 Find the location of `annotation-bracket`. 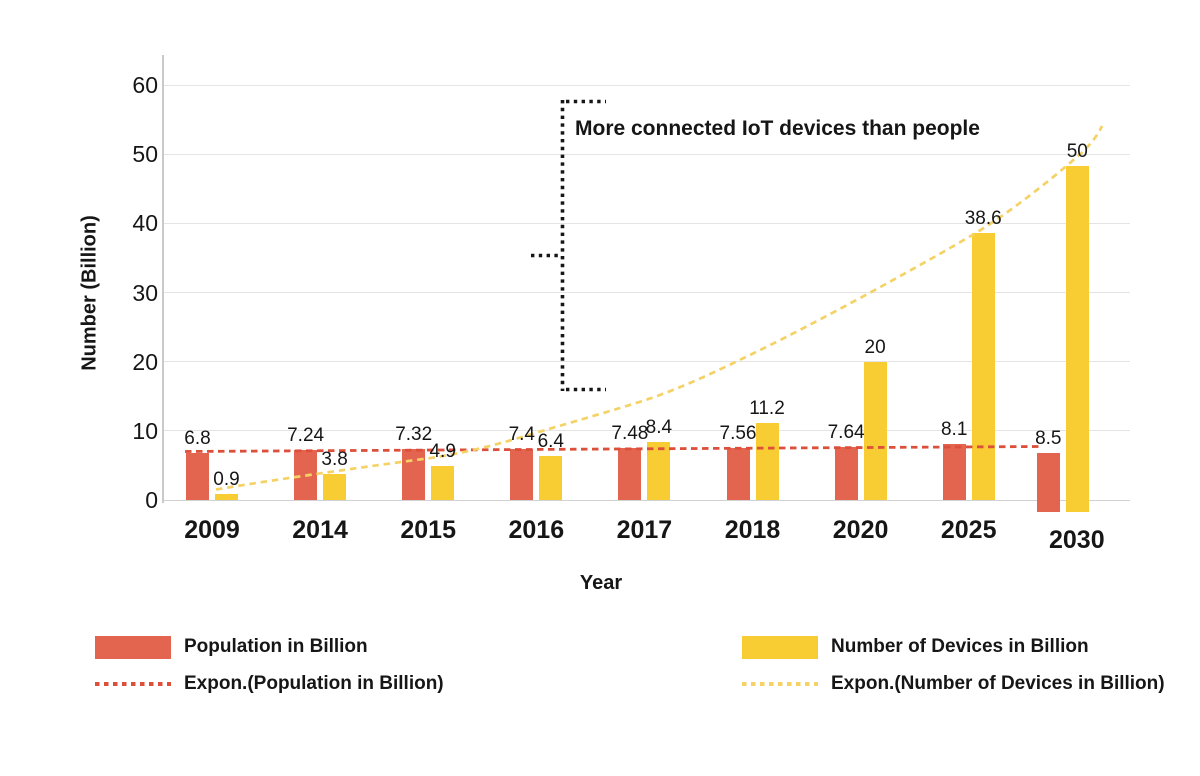

annotation-bracket is located at coordinates (568, 245).